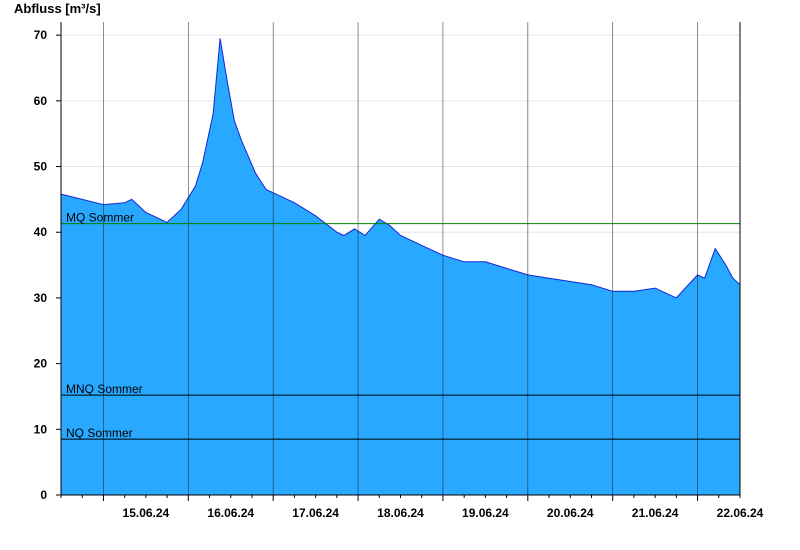 The height and width of the screenshot is (550, 800). Describe the element at coordinates (655, 513) in the screenshot. I see `x-tick-label: 21.06.24` at that location.